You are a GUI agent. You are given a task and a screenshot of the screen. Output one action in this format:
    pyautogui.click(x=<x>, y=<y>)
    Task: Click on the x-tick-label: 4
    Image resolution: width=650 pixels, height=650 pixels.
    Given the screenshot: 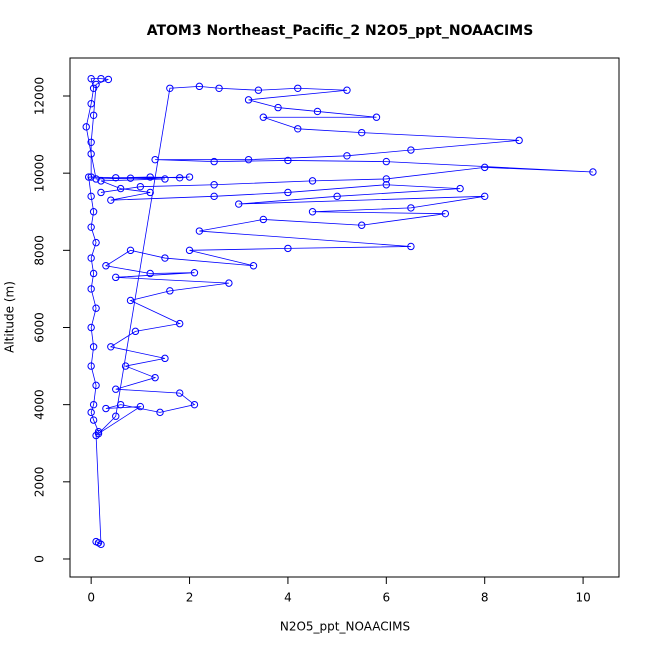 What is the action you would take?
    pyautogui.click(x=288, y=598)
    